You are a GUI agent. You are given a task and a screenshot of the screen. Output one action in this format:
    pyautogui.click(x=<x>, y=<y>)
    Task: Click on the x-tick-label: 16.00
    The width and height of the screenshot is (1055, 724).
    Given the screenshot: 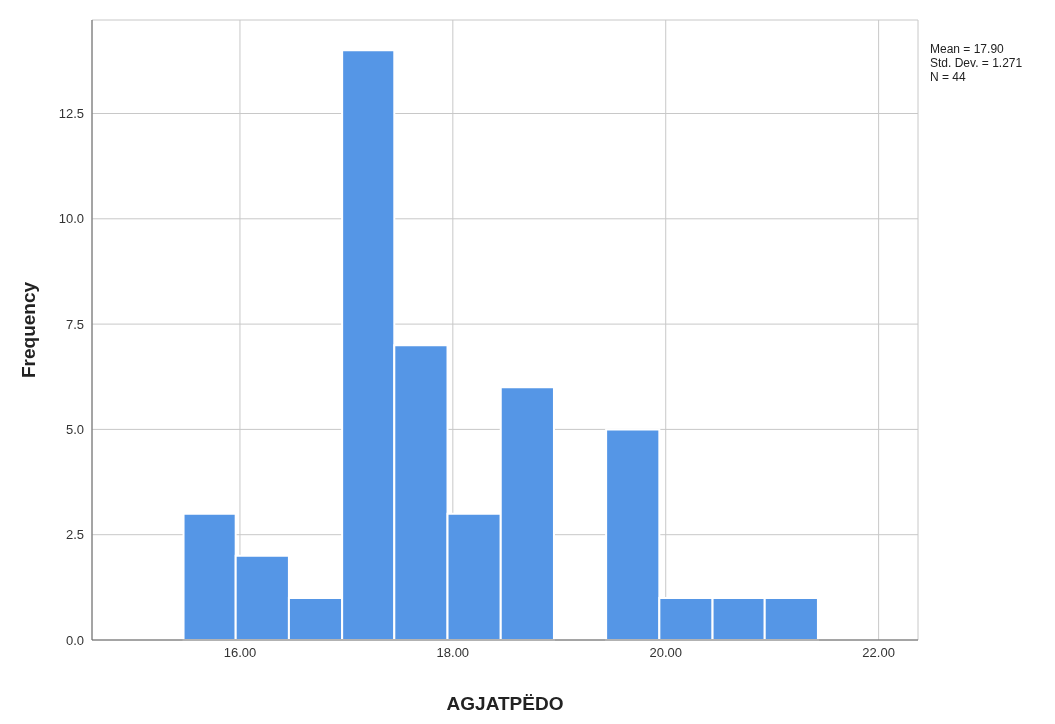 What is the action you would take?
    pyautogui.click(x=240, y=653)
    